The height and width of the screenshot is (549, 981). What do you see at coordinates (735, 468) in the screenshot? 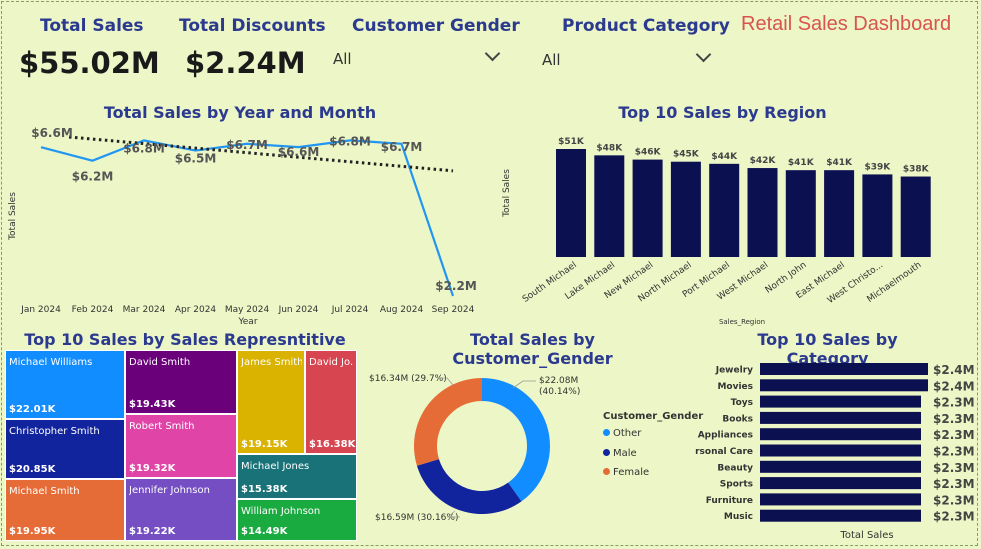
I see `category-y-tick-label: Beauty` at bounding box center [735, 468].